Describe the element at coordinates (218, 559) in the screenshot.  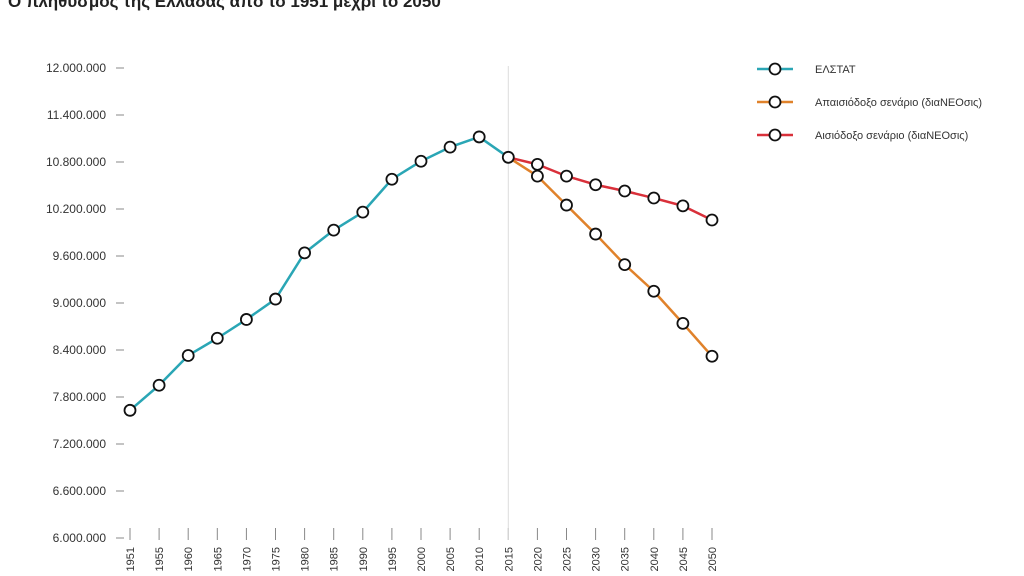
I see `x-tick-label: 1965` at that location.